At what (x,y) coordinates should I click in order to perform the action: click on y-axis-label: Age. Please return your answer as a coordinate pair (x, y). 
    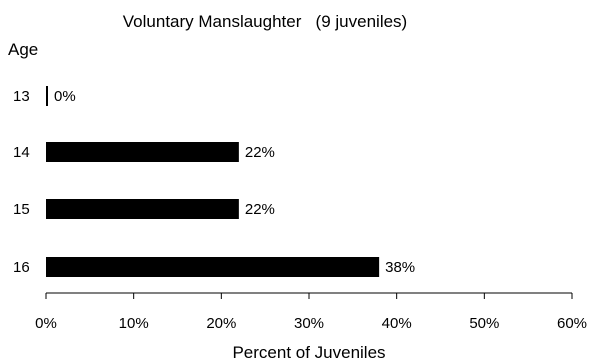
    Looking at the image, I should click on (23, 49).